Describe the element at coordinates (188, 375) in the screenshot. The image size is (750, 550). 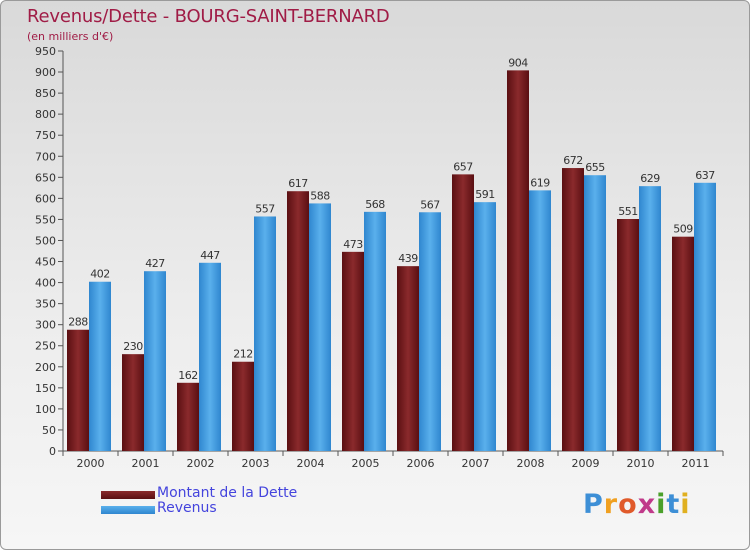
I see `debt-value-label: 162` at that location.